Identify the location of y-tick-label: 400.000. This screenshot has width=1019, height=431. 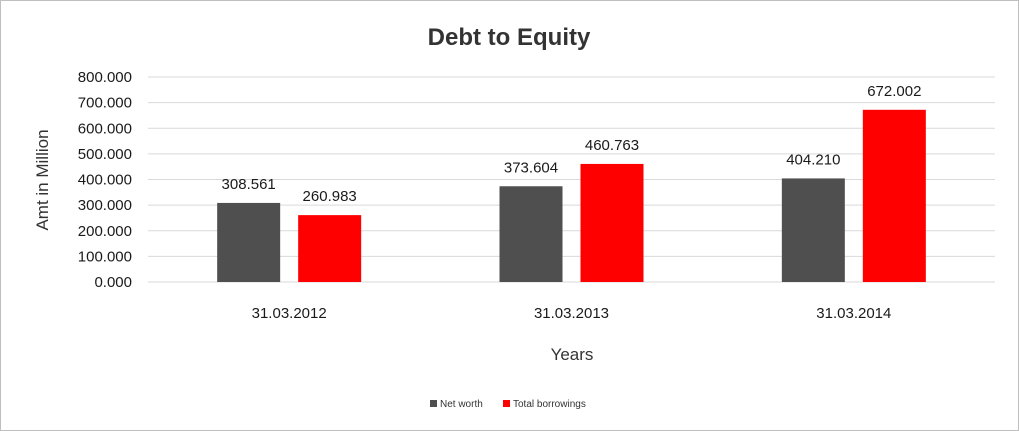
(105, 180).